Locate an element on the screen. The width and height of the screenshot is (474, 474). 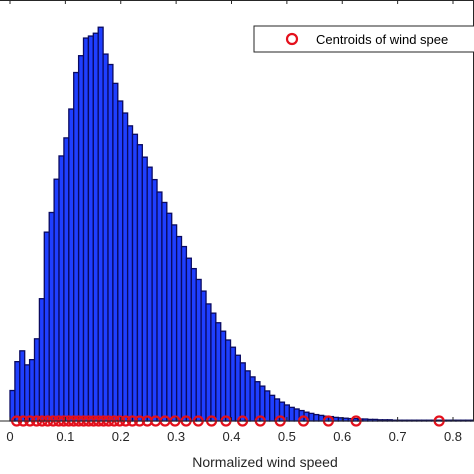
legend: Centroids of wind spee is located at coordinates (363, 39).